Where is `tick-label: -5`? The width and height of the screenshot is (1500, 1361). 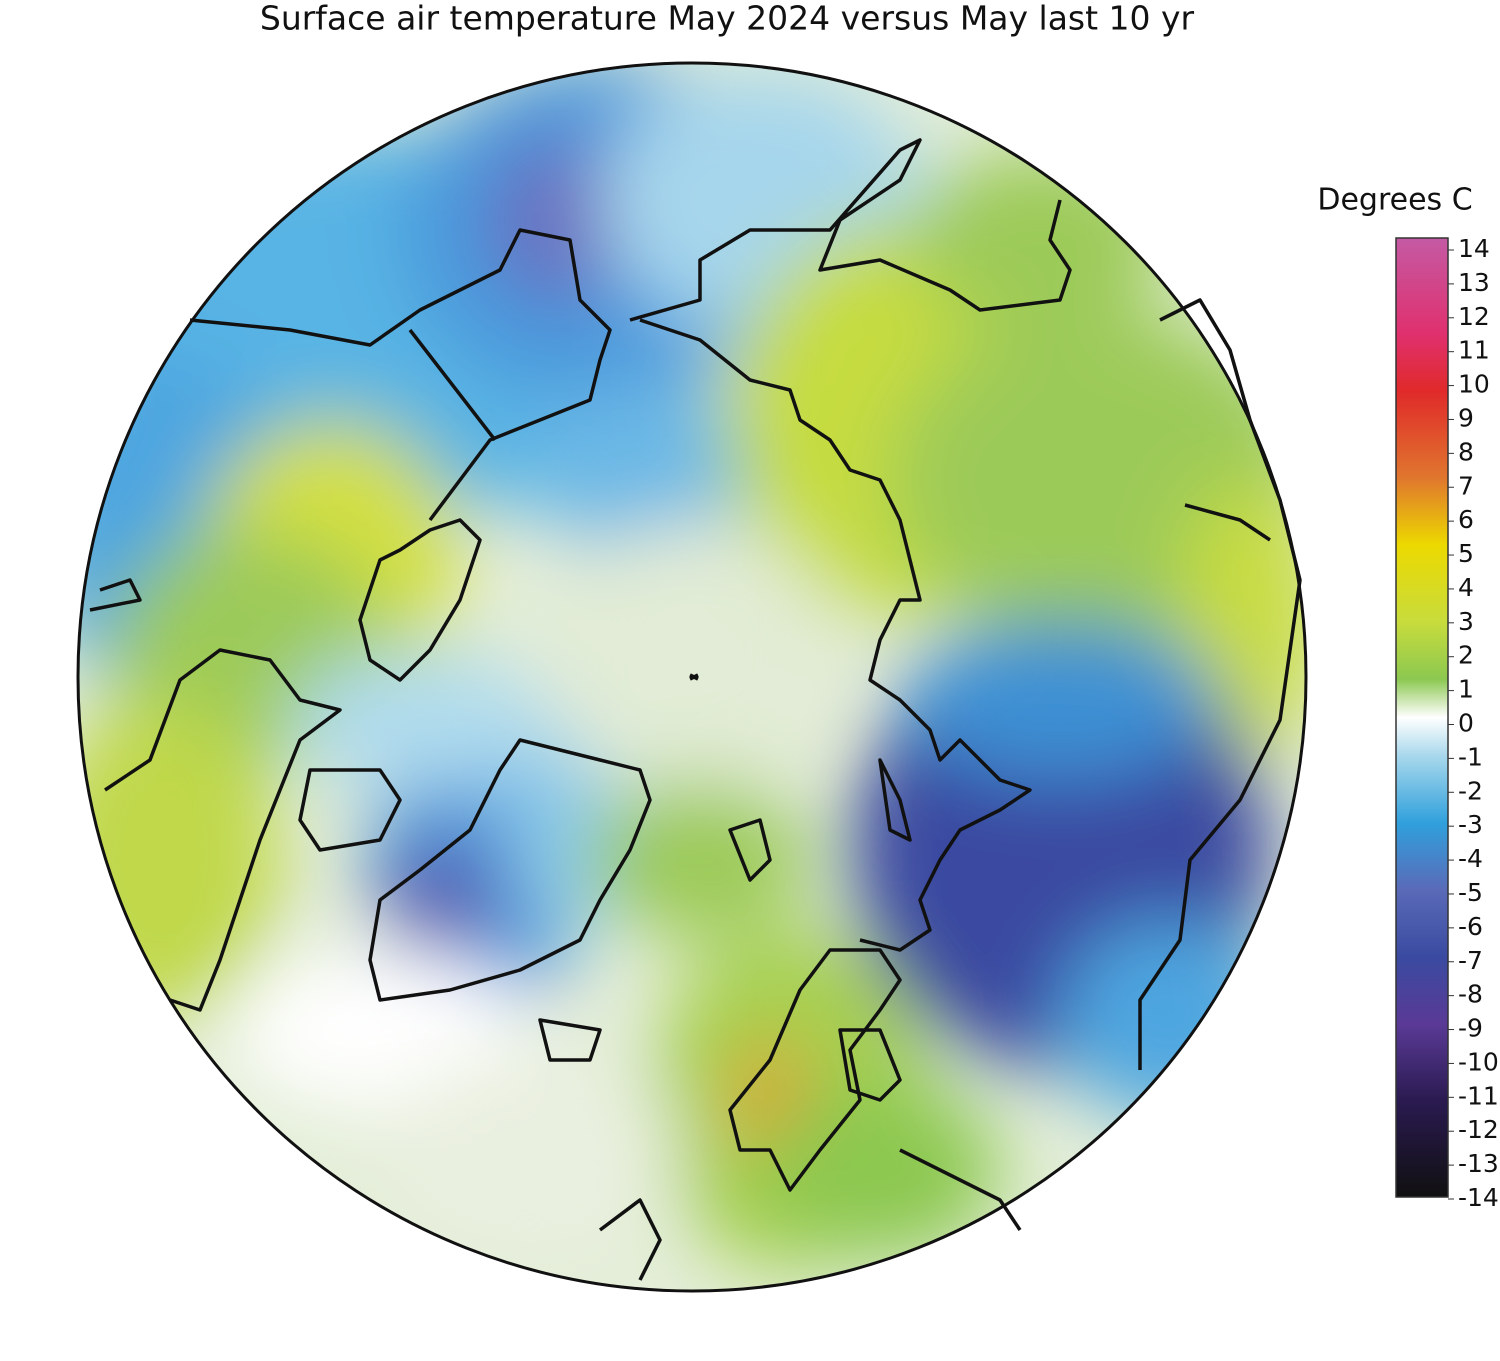 tick-label: -5 is located at coordinates (1470, 892).